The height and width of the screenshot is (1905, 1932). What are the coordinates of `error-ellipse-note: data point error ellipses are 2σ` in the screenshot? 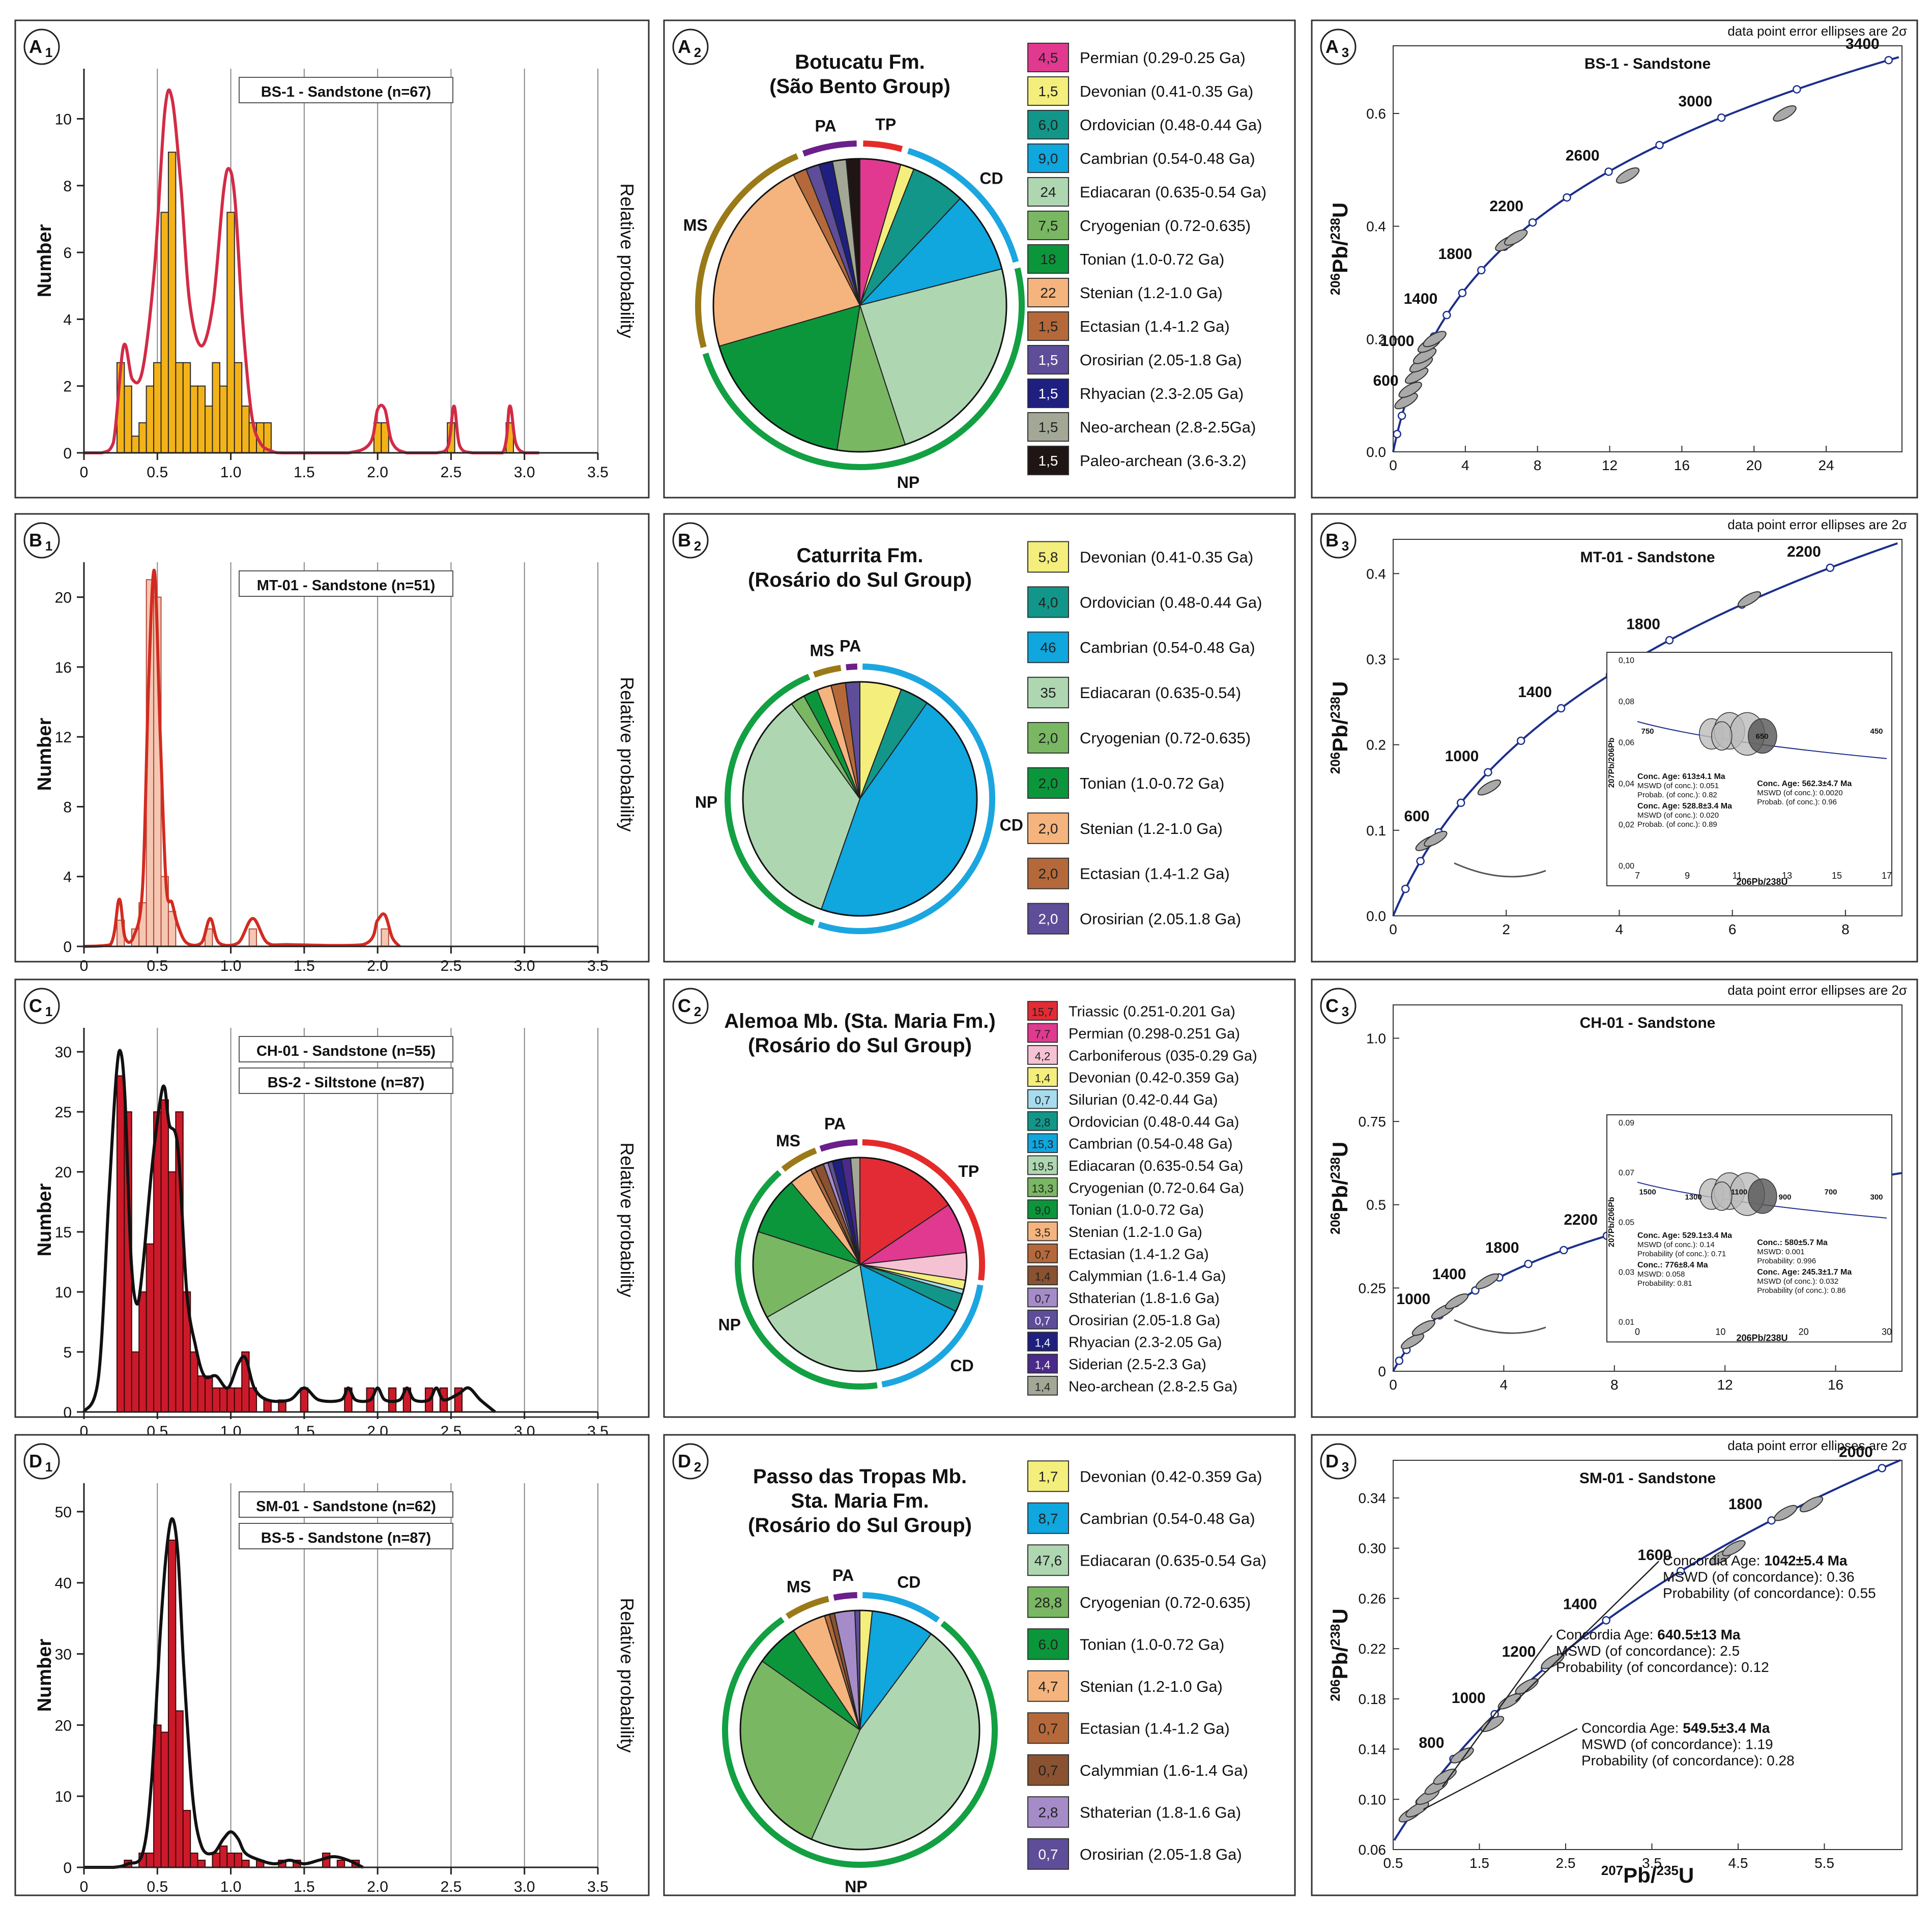 It's located at (1817, 1445).